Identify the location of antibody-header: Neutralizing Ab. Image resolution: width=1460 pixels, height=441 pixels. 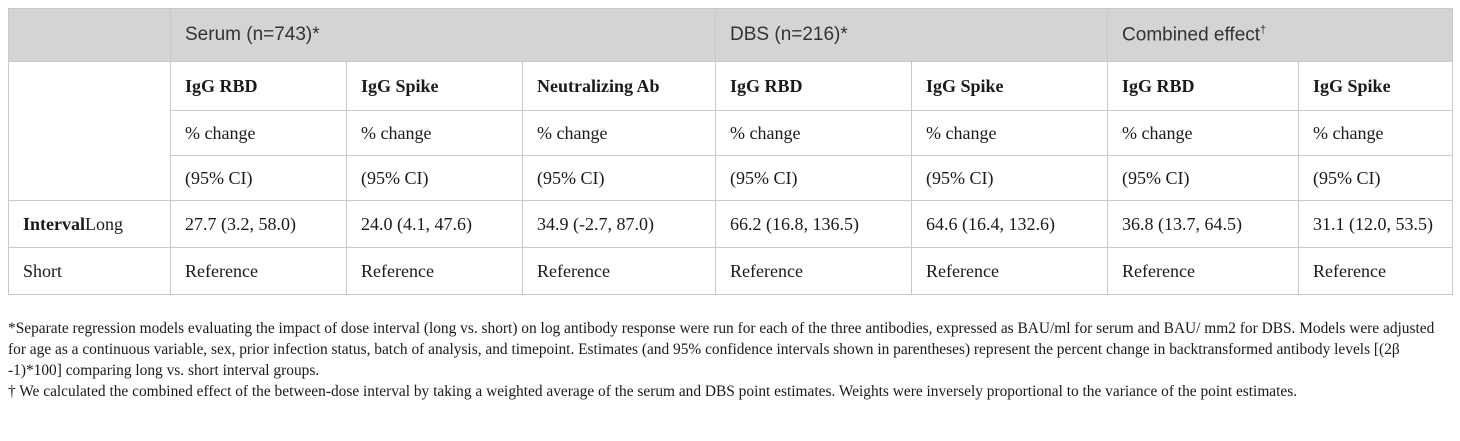
(619, 86).